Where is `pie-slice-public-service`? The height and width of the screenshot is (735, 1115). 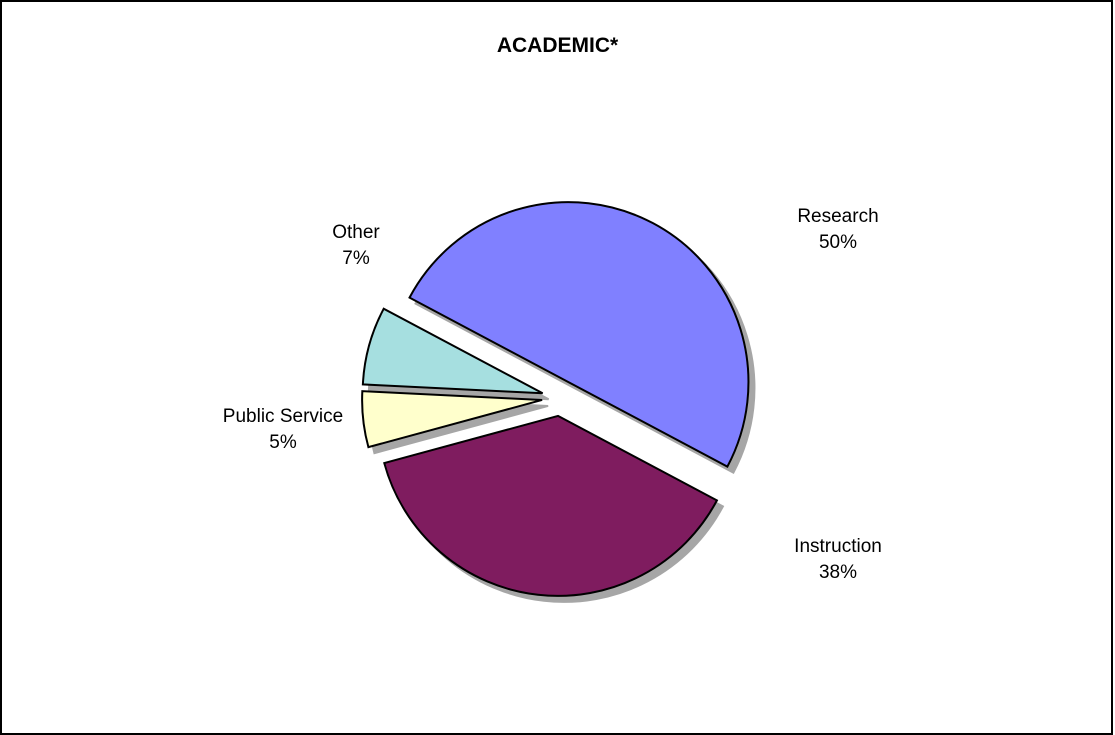 pie-slice-public-service is located at coordinates (452, 419).